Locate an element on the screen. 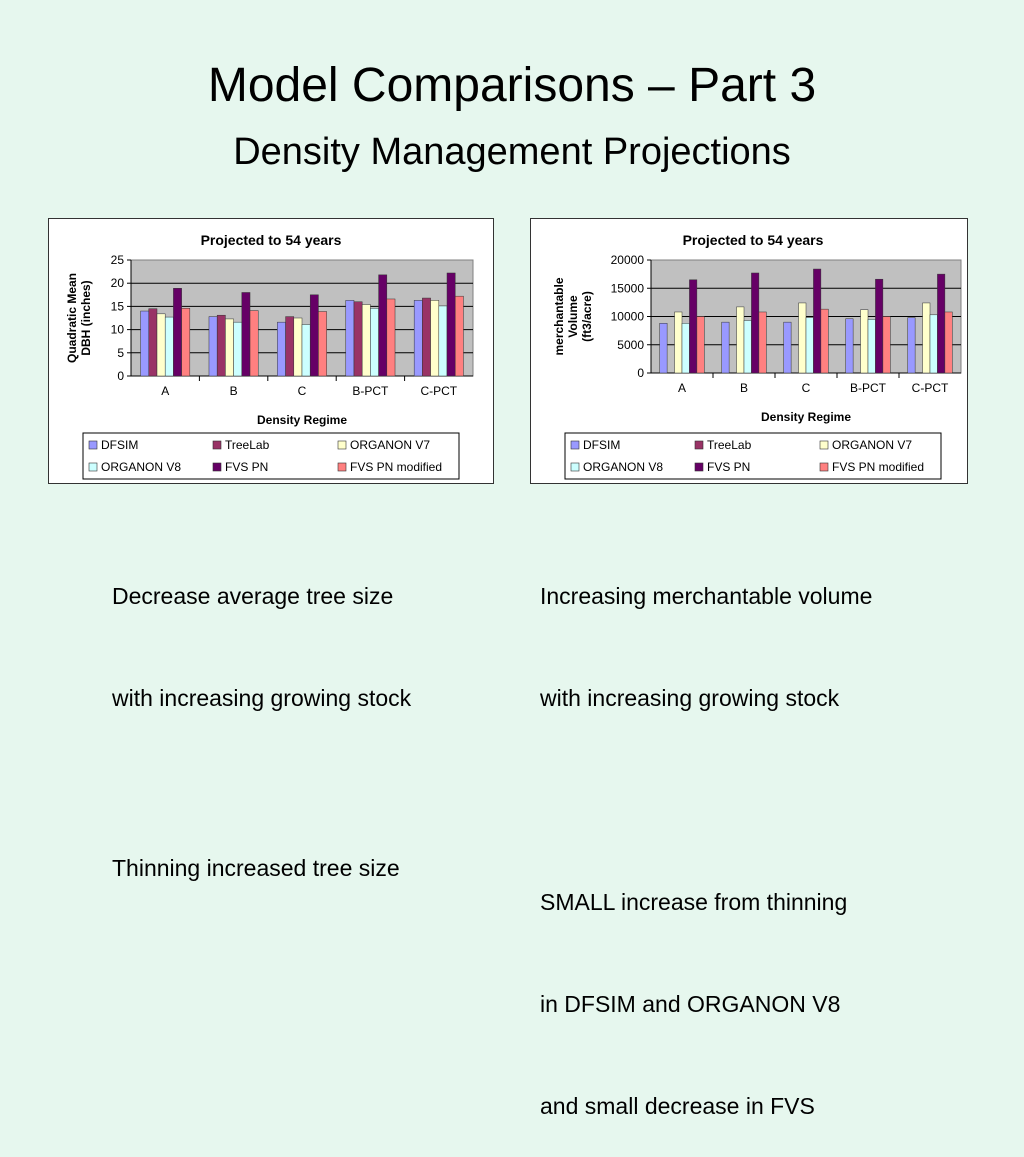 The height and width of the screenshot is (1157, 1024). dbh-x-tick-label: B is located at coordinates (234, 391).